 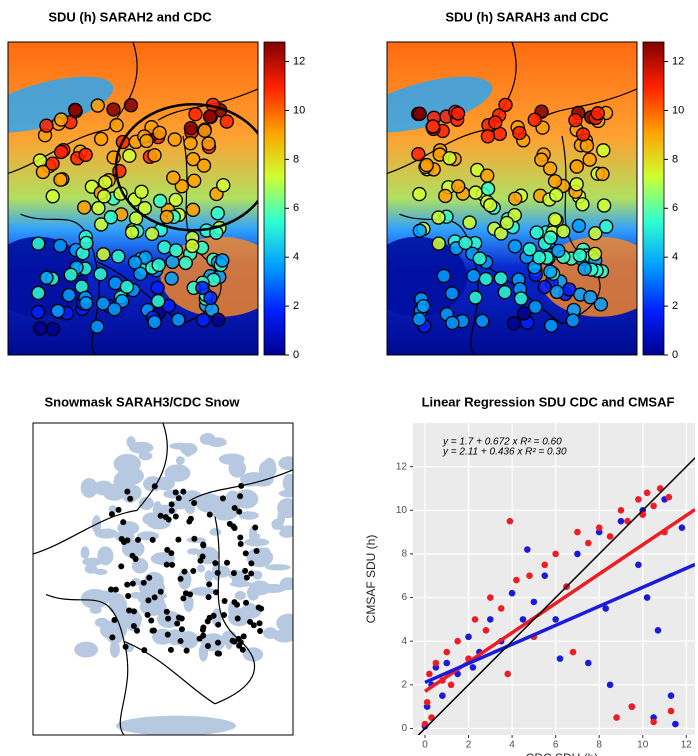 What do you see at coordinates (512, 745) in the screenshot?
I see `x-tick-label: 4` at bounding box center [512, 745].